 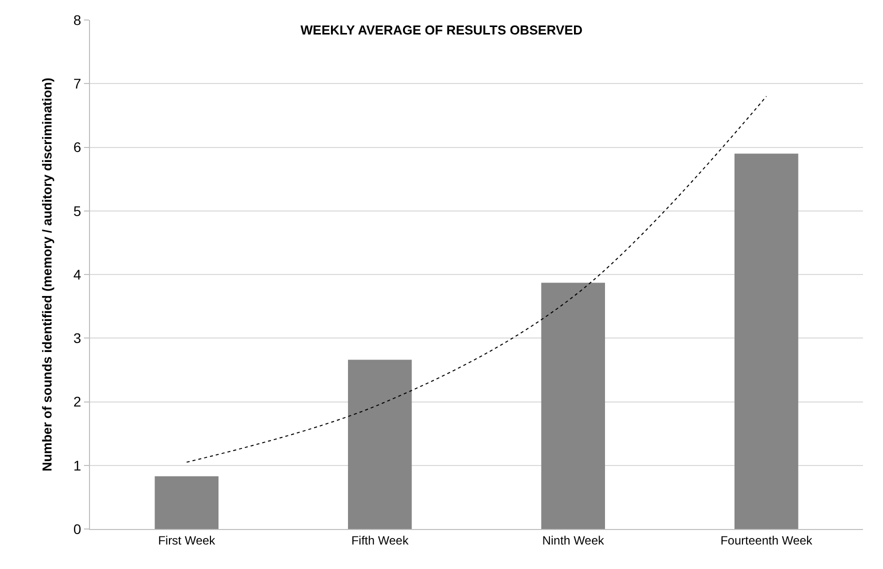 What do you see at coordinates (77, 465) in the screenshot?
I see `y-tick-label: 1` at bounding box center [77, 465].